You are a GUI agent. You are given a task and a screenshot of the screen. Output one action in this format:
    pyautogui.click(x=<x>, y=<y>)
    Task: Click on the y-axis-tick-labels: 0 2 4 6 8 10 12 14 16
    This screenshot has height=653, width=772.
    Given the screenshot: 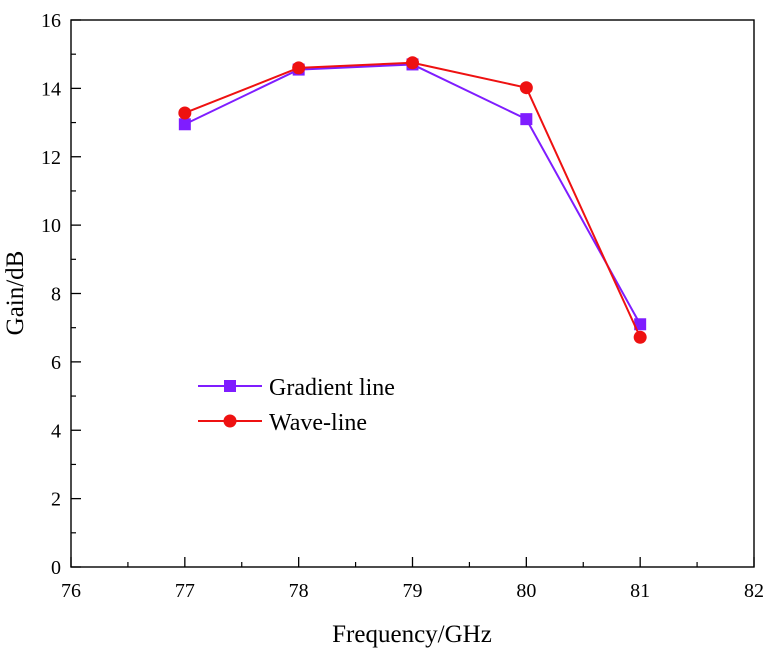 What is the action you would take?
    pyautogui.click(x=51, y=294)
    